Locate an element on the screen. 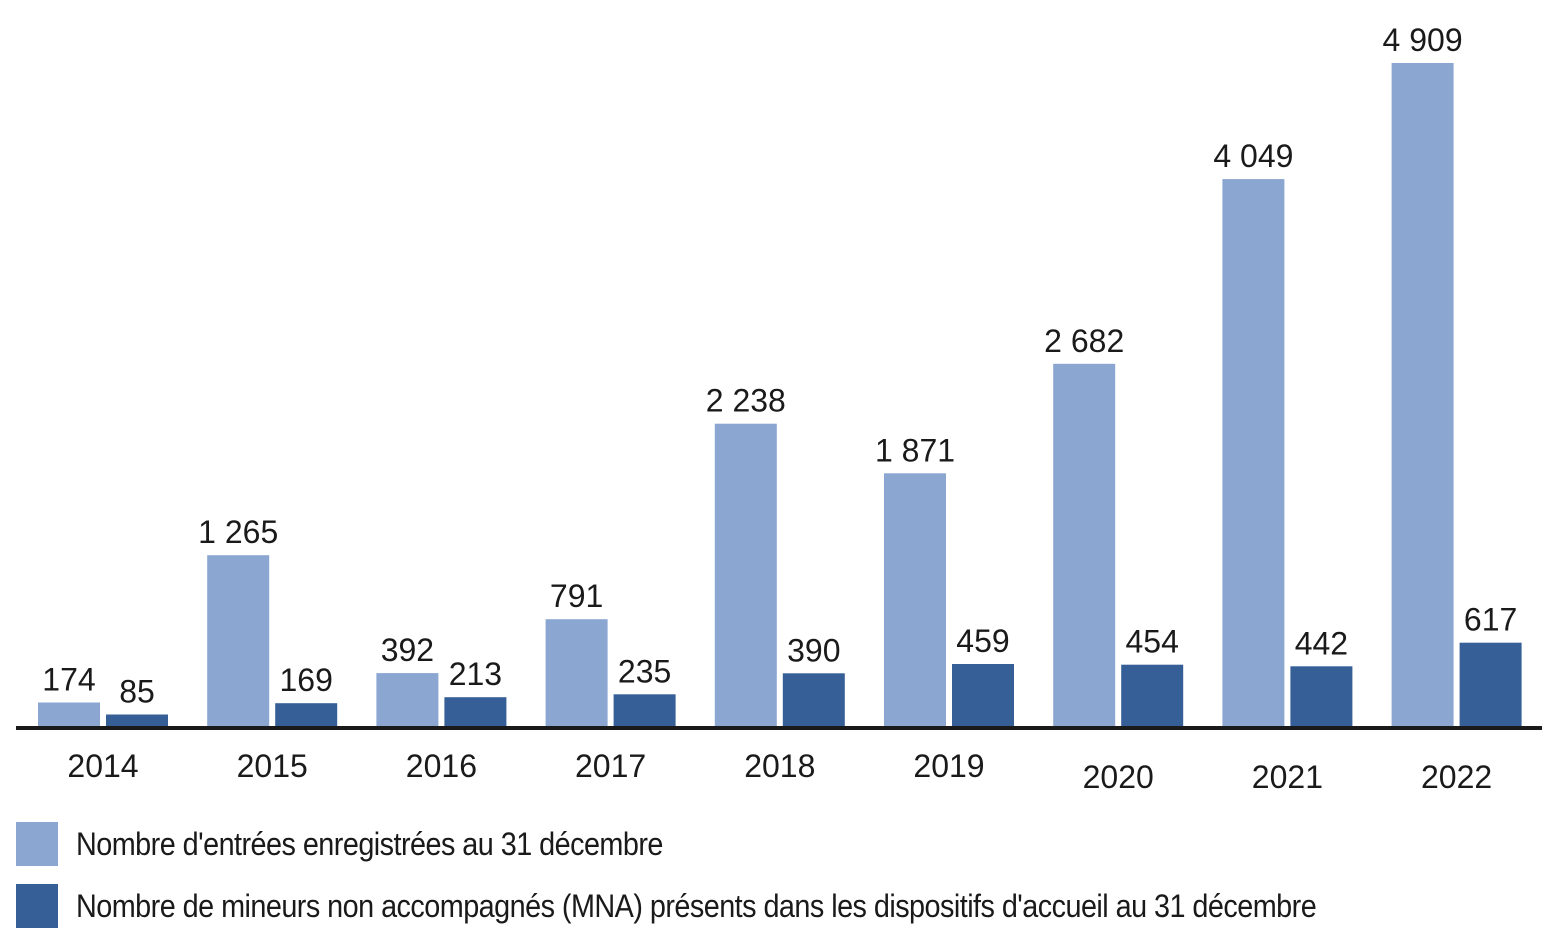 Image resolution: width=1562 pixels, height=946 pixels. category-labels-group: 2014 2015 2016 2017 2018 2019 2020 2021 2022 is located at coordinates (779, 771).